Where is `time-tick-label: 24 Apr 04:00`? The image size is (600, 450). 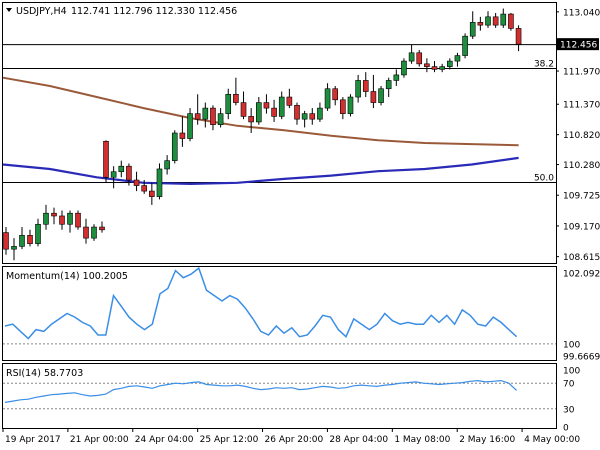
time-tick-label: 24 Apr 04:00 is located at coordinates (164, 440).